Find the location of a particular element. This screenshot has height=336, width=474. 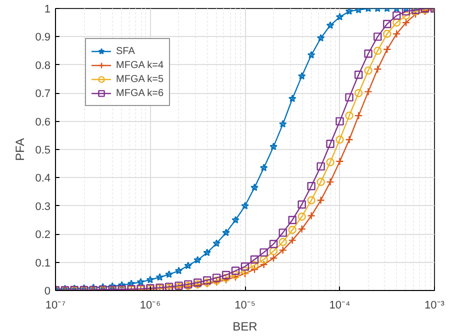

y-tick-label: 1 is located at coordinates (47, 10).